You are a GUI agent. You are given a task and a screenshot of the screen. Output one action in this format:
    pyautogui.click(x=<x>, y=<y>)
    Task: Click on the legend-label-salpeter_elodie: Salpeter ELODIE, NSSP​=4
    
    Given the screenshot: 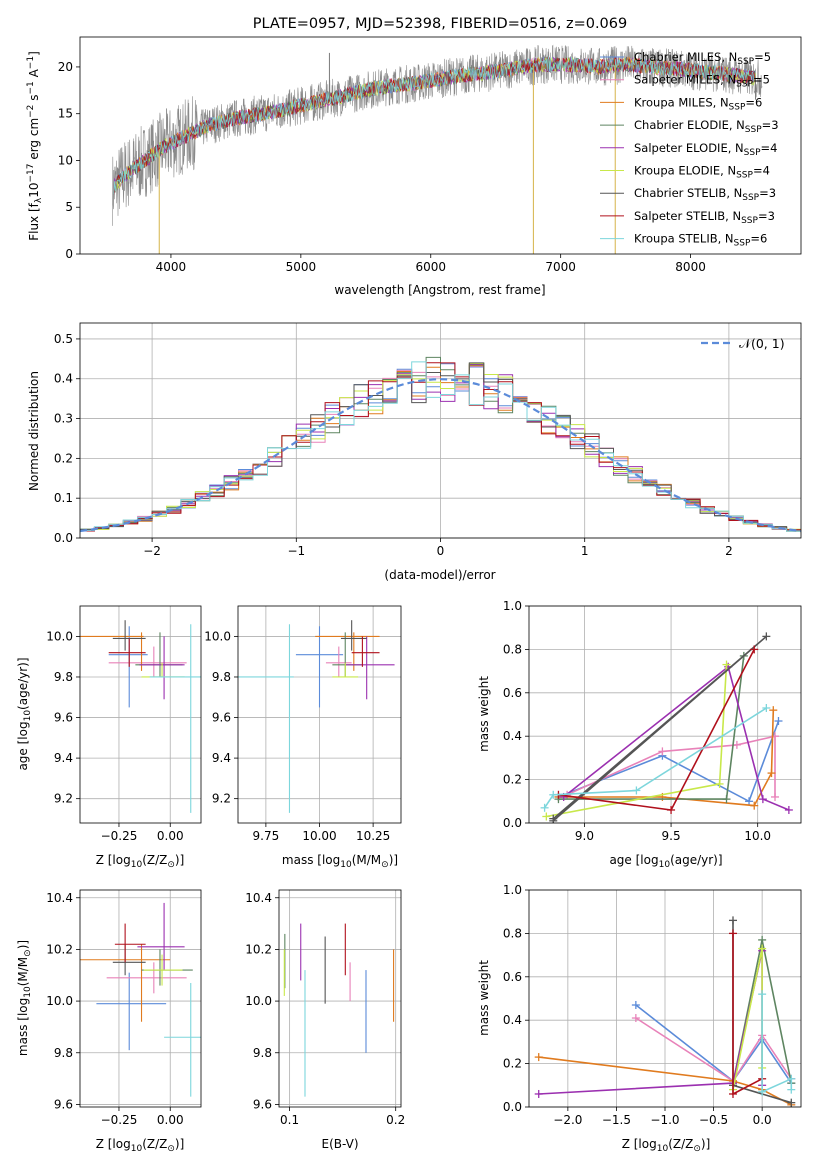 What is the action you would take?
    pyautogui.click(x=705, y=149)
    